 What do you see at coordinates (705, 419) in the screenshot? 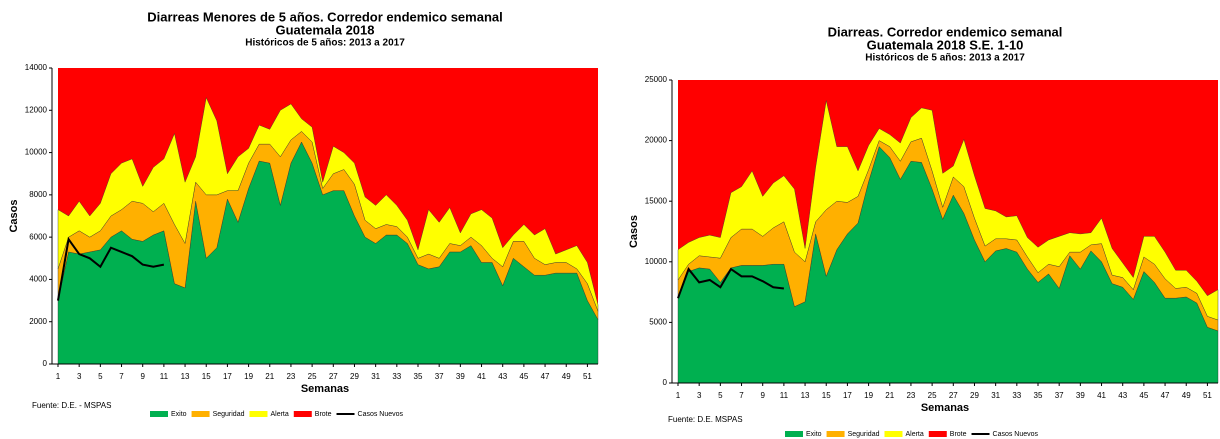
I see `source: Fuente: D.E. MSPAS` at bounding box center [705, 419].